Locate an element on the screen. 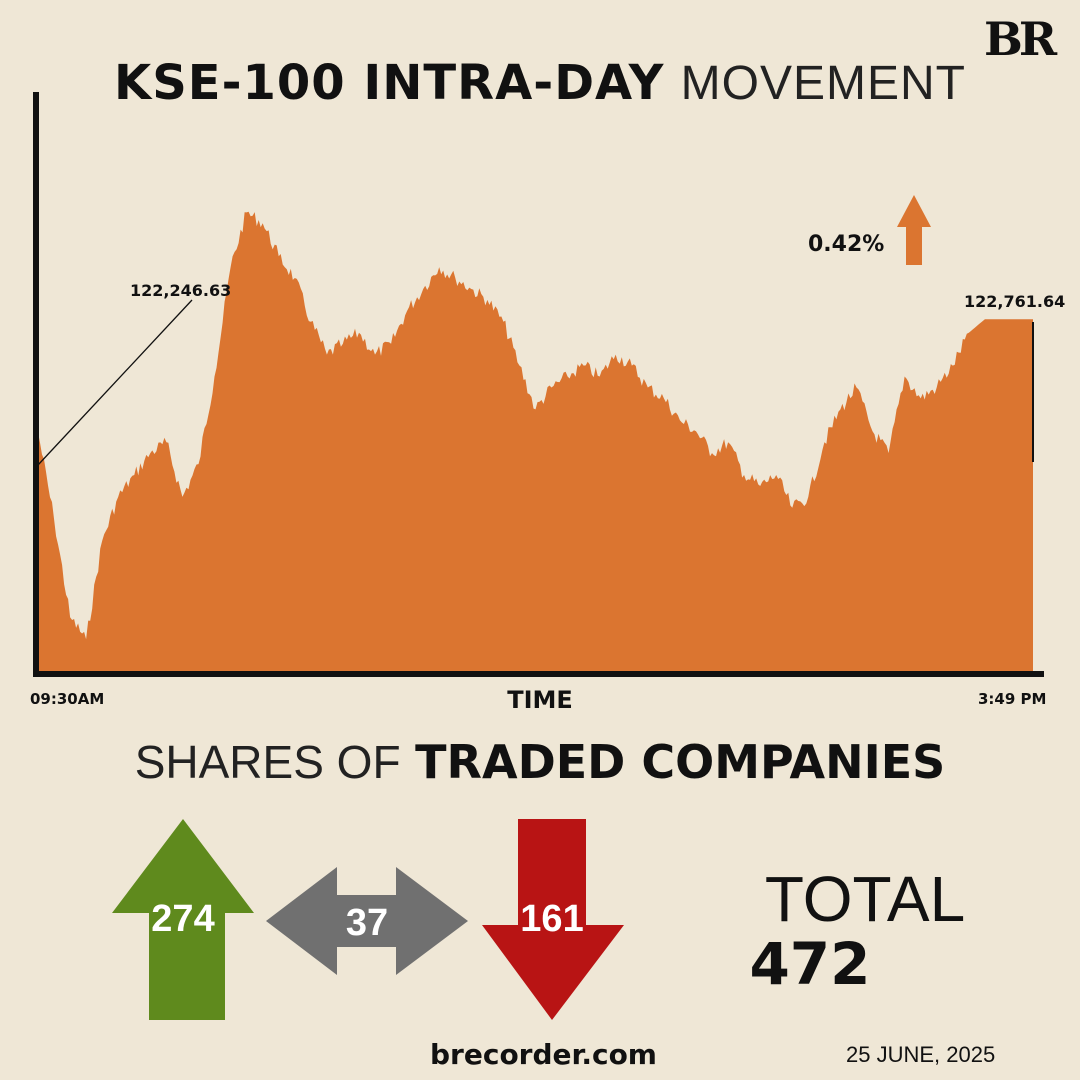 This screenshot has height=1080, width=1080. unchanged-count: 37 is located at coordinates (367, 923).